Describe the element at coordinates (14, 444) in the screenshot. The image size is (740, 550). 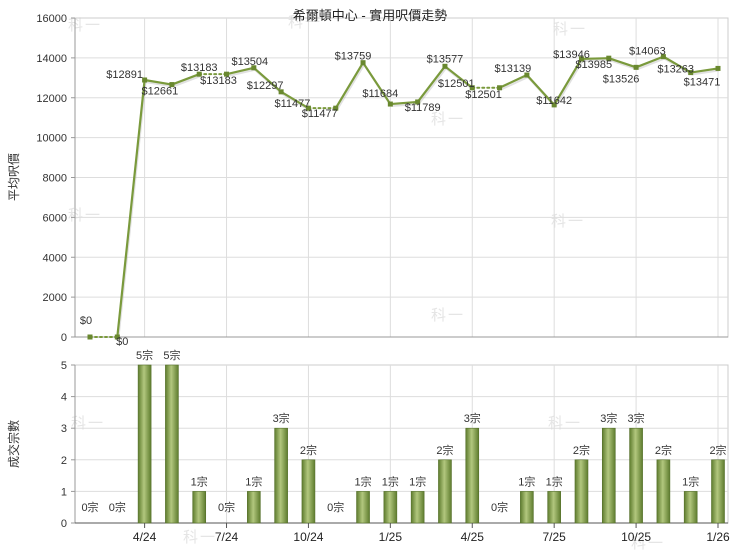
I see `count-axis-title: 成交宗數` at that location.